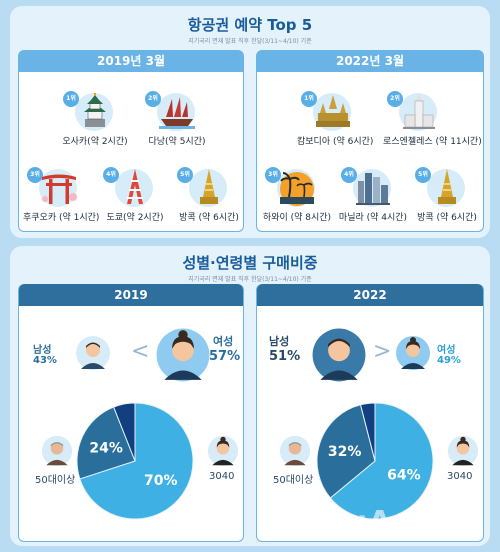  What do you see at coordinates (135, 186) in the screenshot?
I see `tokyo-tower-icon` at bounding box center [135, 186].